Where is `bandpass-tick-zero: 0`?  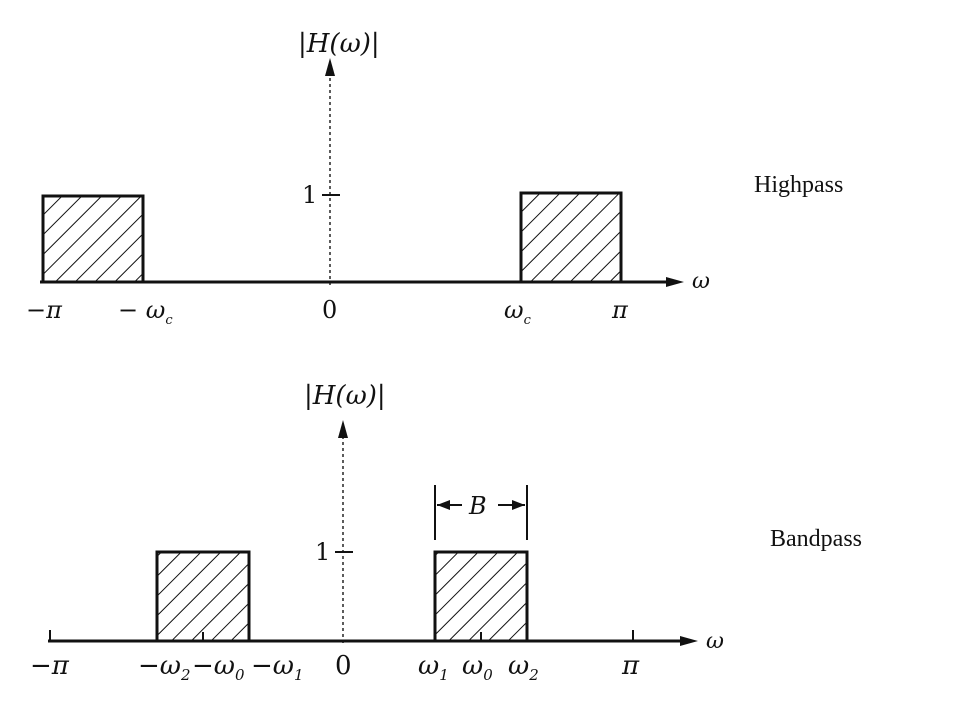
bandpass-tick-zero: 0 is located at coordinates (343, 666).